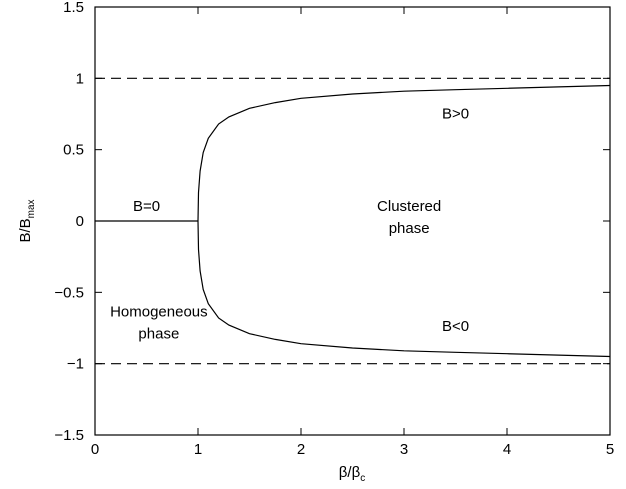 The width and height of the screenshot is (626, 489). I want to click on annotation-4: B<0, so click(455, 326).